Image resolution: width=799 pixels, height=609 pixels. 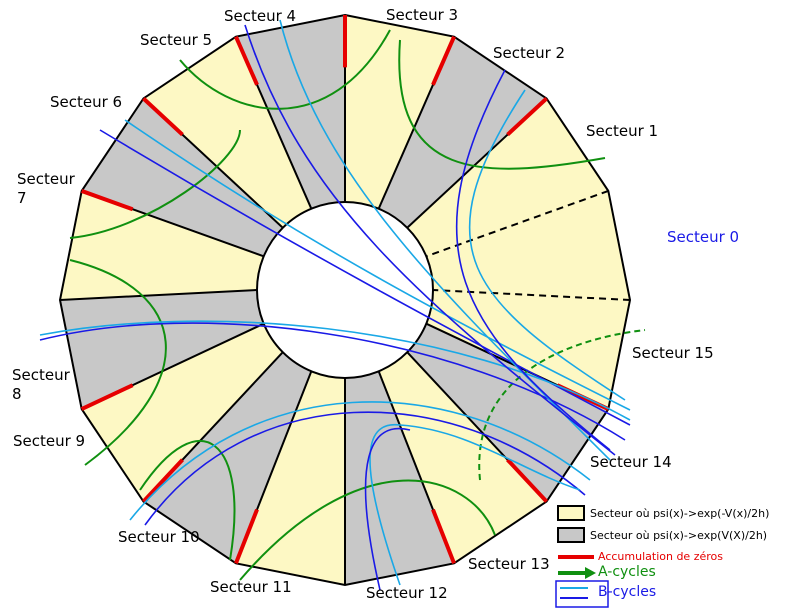 What do you see at coordinates (703, 237) in the screenshot?
I see `sector-label: Secteur 0` at bounding box center [703, 237].